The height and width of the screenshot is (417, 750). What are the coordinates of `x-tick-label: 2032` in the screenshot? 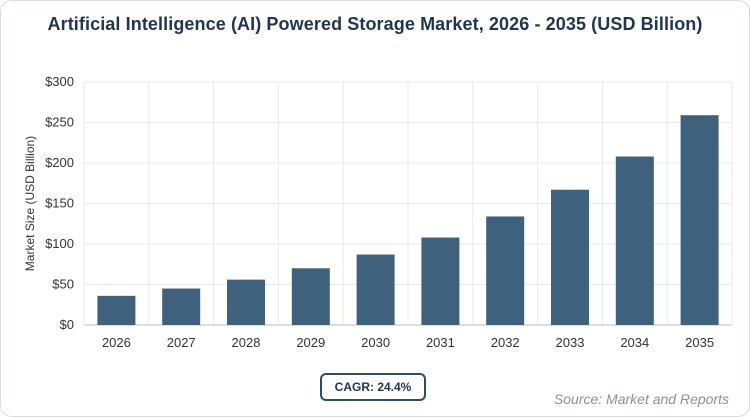 It's located at (505, 342).